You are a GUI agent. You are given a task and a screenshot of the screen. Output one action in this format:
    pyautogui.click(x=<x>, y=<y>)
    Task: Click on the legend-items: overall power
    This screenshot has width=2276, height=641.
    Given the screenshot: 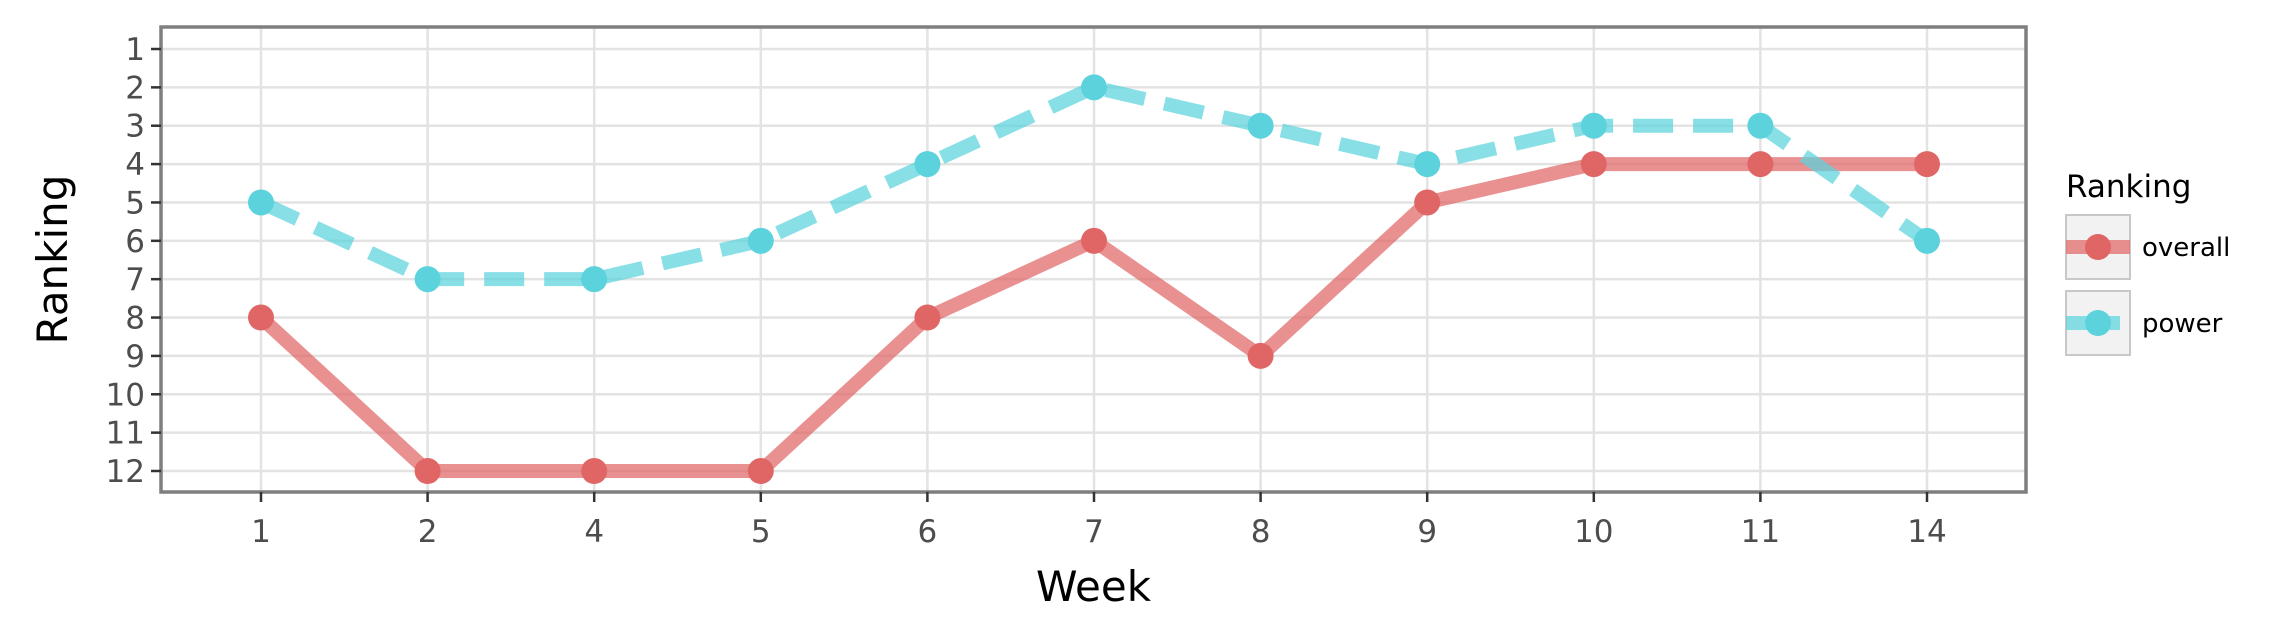 What is the action you would take?
    pyautogui.click(x=2147, y=285)
    